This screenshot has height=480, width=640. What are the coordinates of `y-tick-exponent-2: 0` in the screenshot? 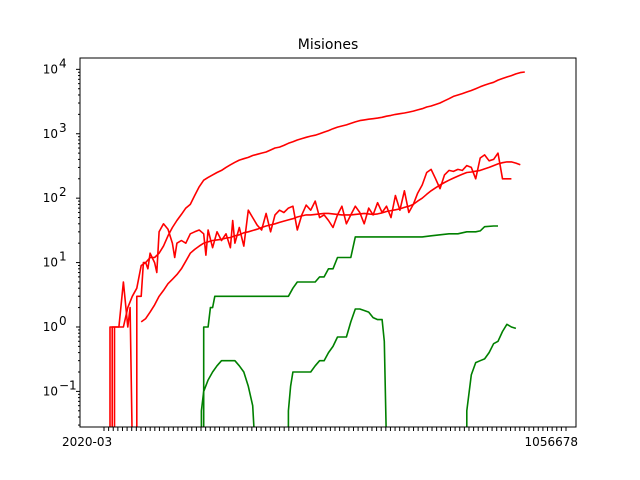 It's located at (63, 321).